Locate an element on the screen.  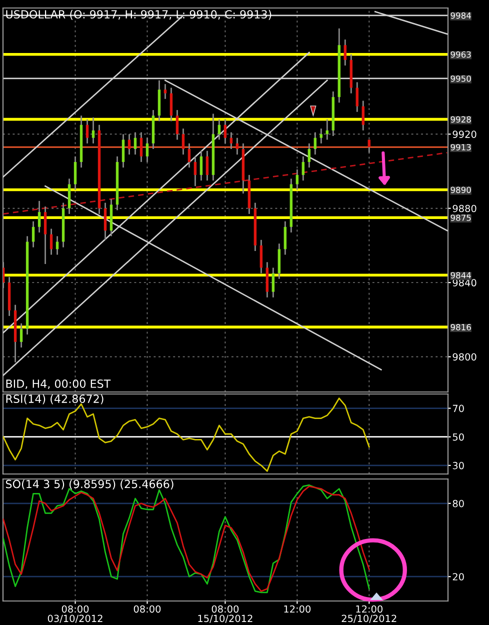
ref-line-label: 9928 is located at coordinates (460, 119).